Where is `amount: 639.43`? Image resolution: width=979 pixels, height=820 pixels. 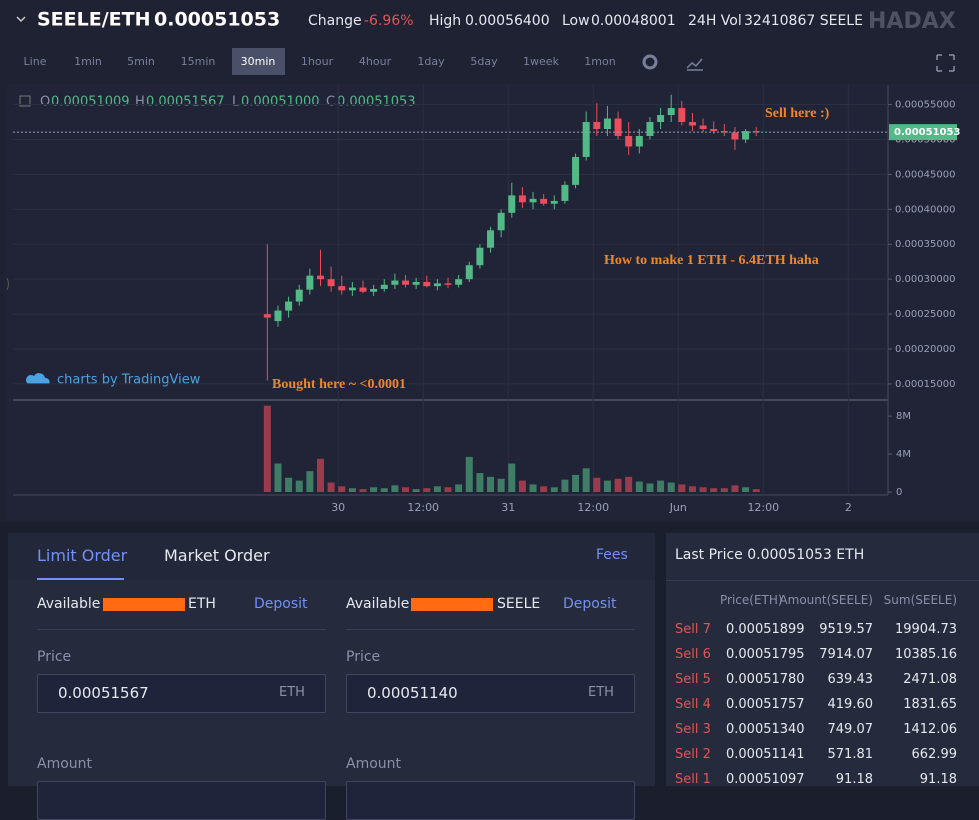 amount: 639.43 is located at coordinates (850, 679).